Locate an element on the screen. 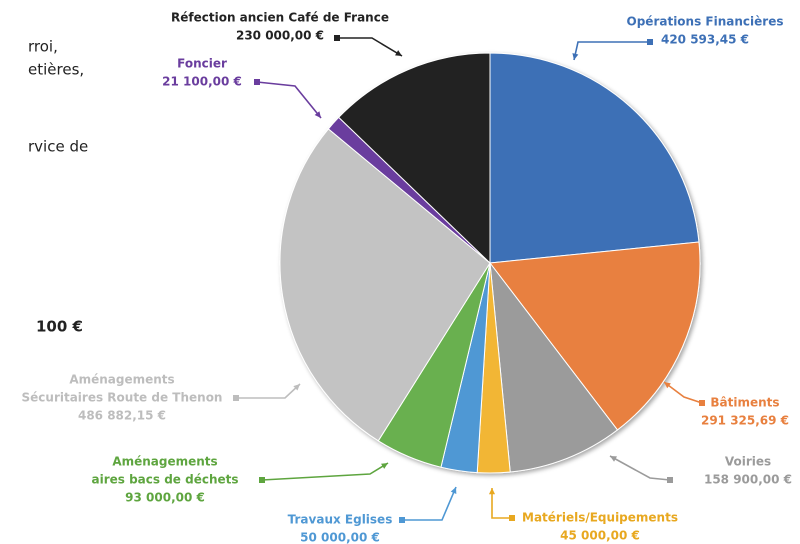 Image resolution: width=800 pixels, height=544 pixels. background-text: etières, is located at coordinates (56, 70).